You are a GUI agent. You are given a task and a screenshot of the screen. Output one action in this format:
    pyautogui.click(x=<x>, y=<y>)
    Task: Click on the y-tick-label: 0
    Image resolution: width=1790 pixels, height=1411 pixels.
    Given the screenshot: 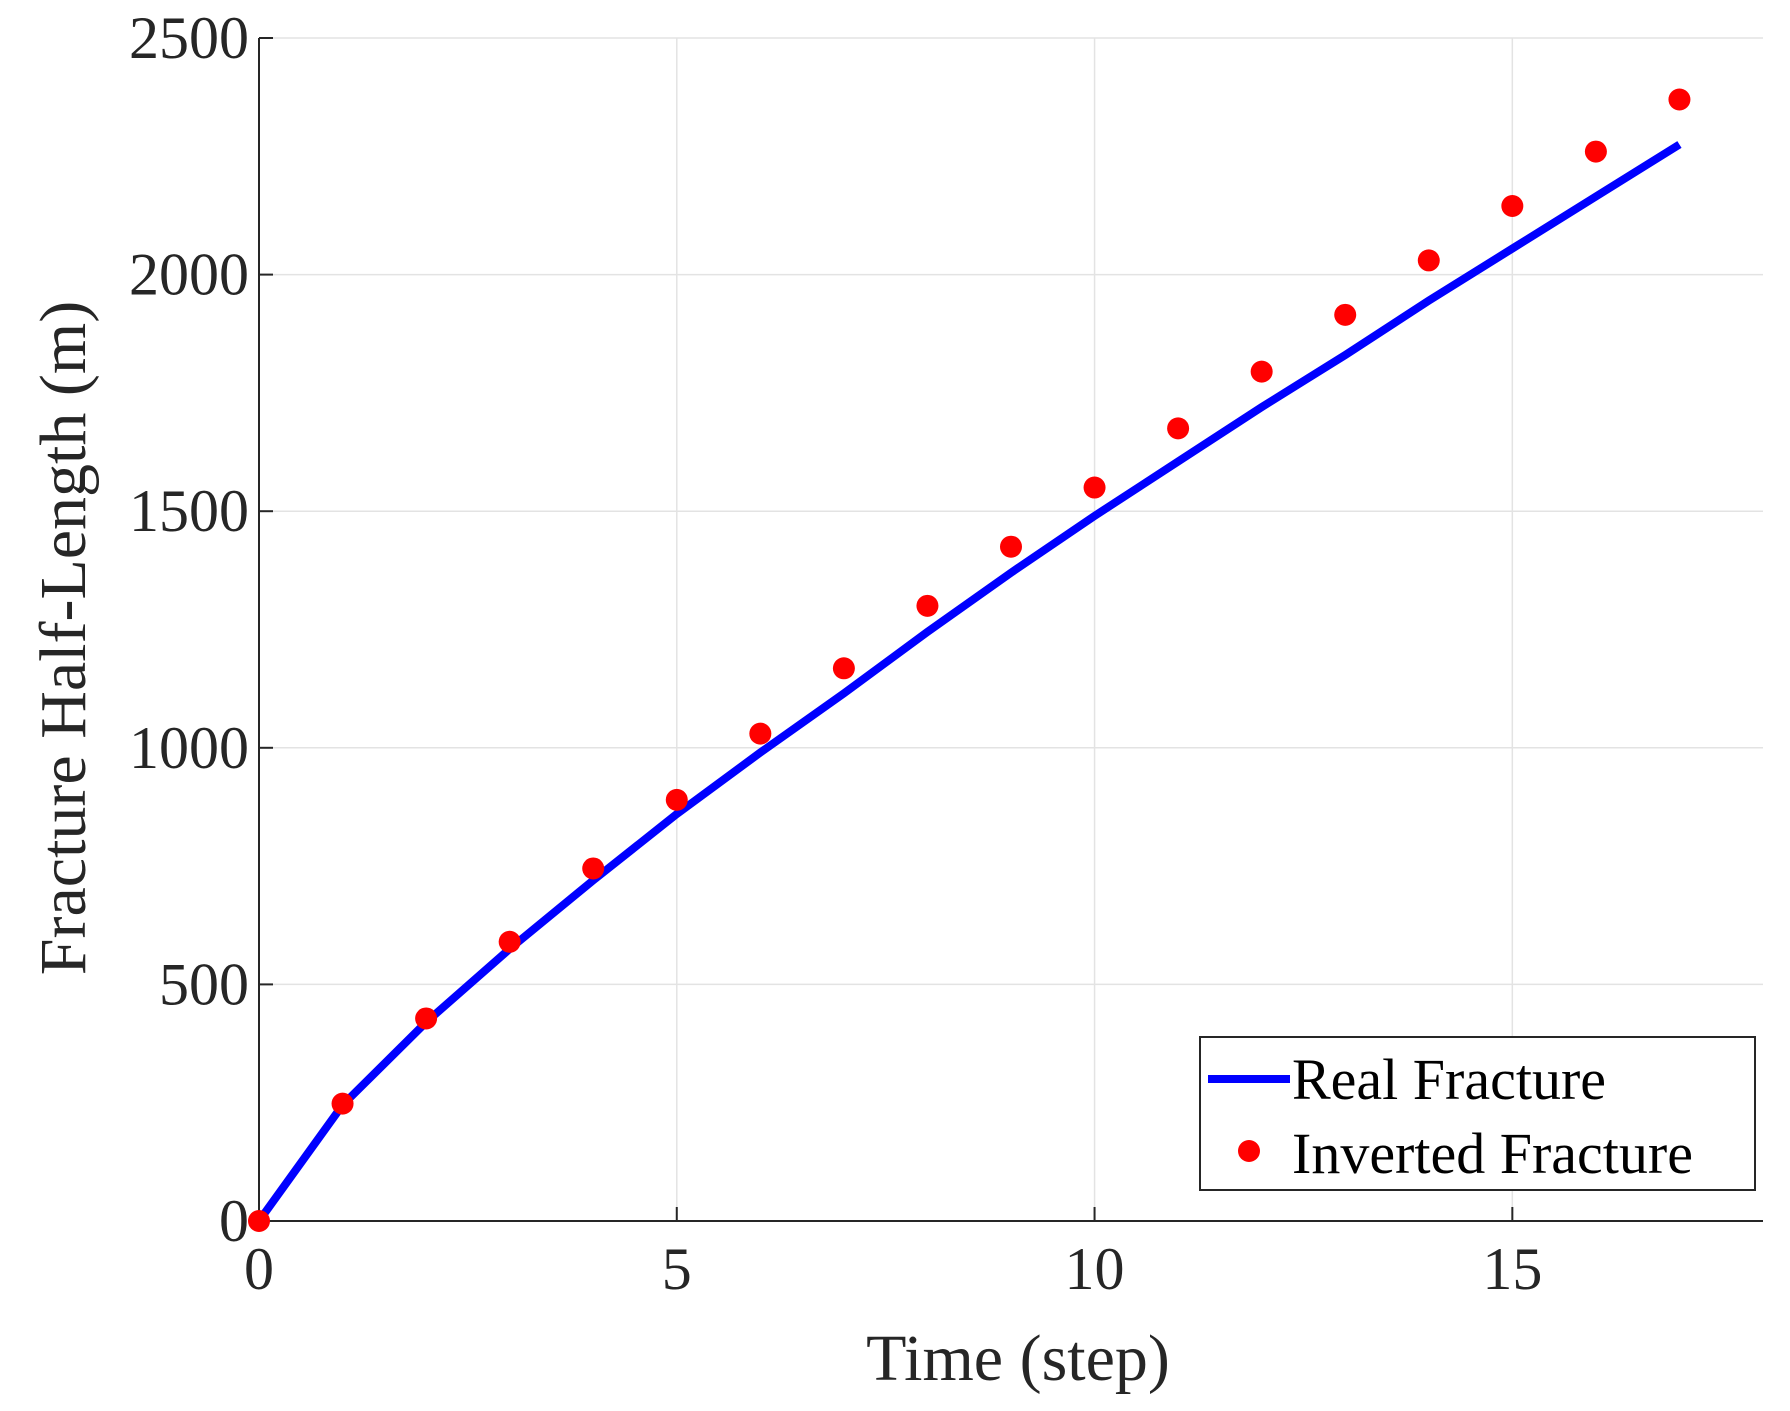 What is the action you would take?
    pyautogui.click(x=234, y=1221)
    